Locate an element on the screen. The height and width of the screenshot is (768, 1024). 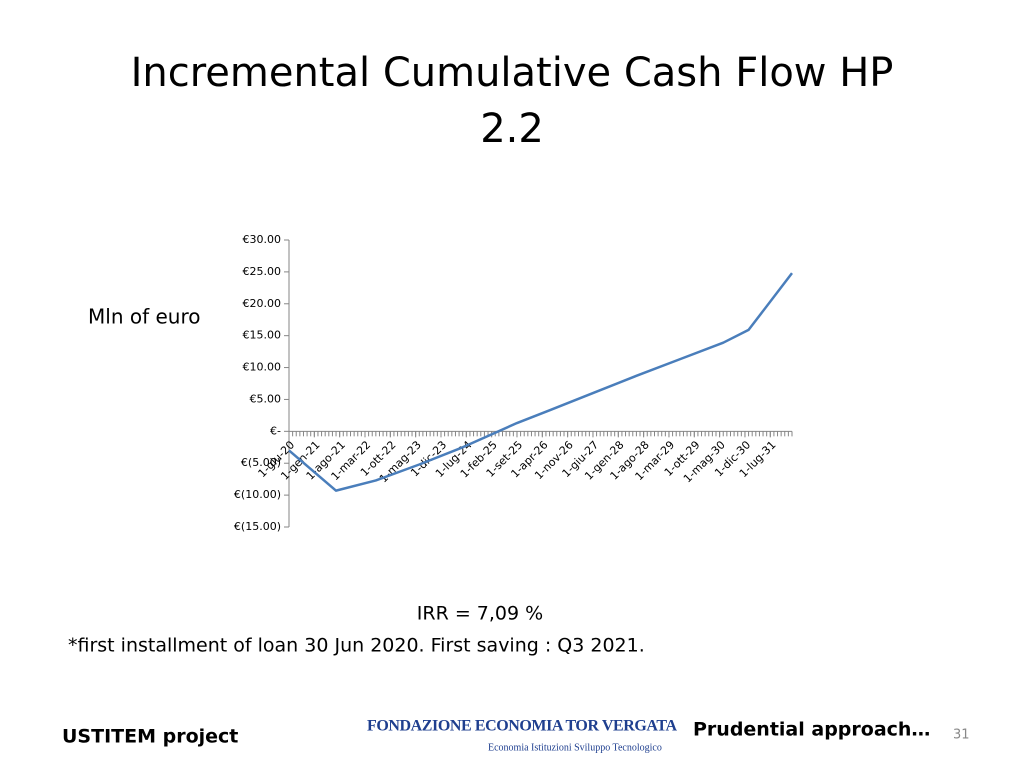
y-tick-label: €30.00 is located at coordinates (262, 239).